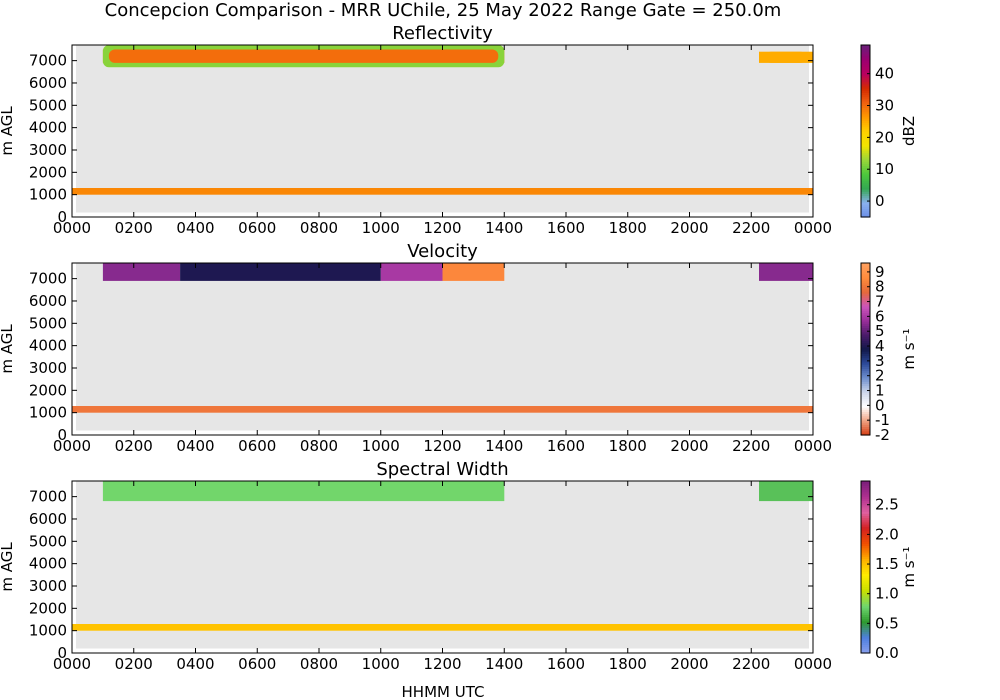  I want to click on colorbar-tick-label: 3, so click(880, 361).